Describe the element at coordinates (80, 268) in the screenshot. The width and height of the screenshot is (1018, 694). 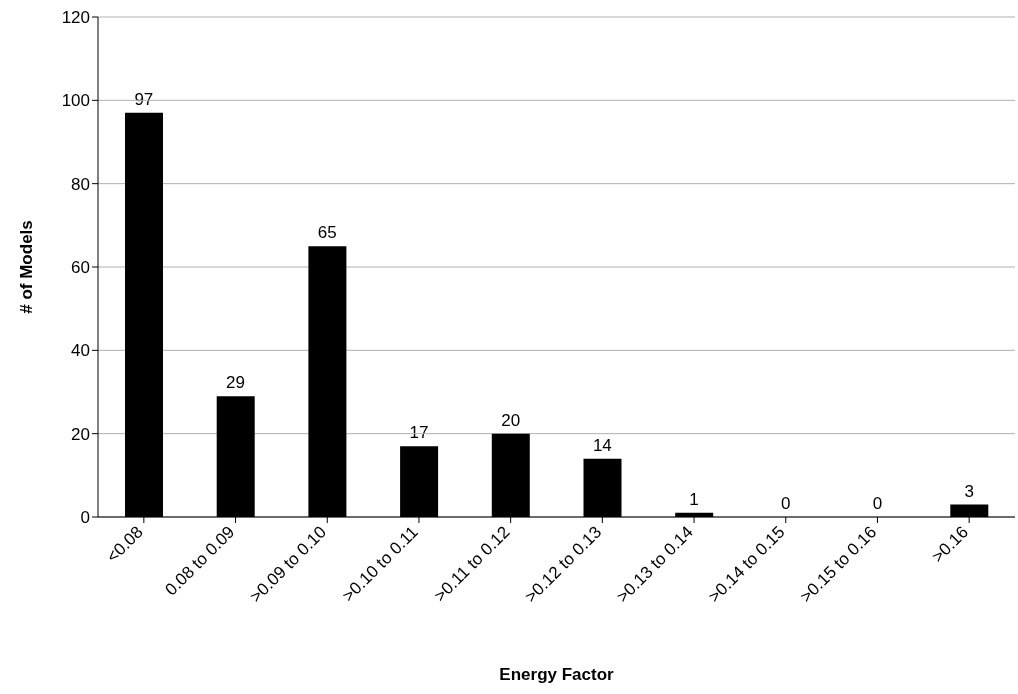
I see `y-tick-label: 60` at that location.